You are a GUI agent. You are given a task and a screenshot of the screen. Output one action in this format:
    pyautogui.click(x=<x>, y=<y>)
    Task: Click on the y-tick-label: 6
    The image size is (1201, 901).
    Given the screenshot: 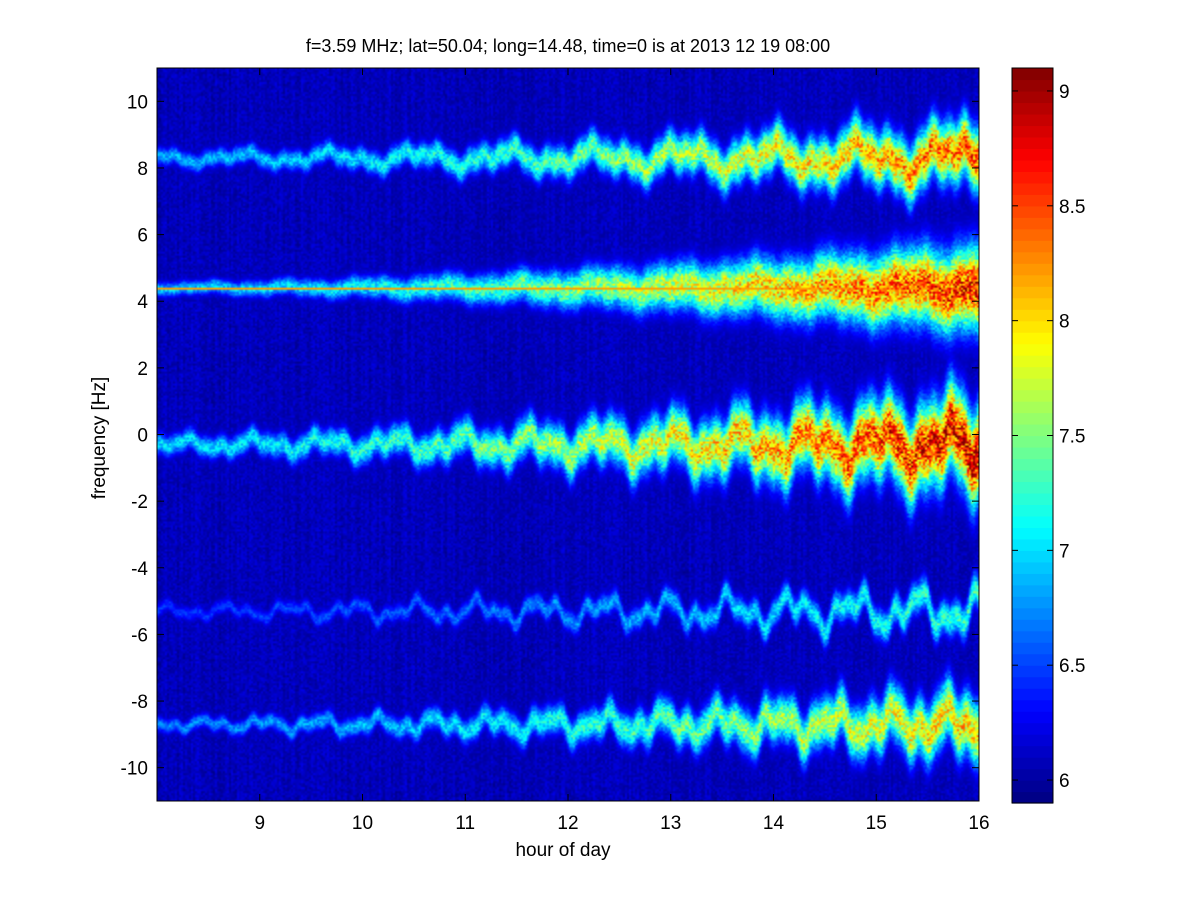 What is the action you would take?
    pyautogui.click(x=142, y=236)
    